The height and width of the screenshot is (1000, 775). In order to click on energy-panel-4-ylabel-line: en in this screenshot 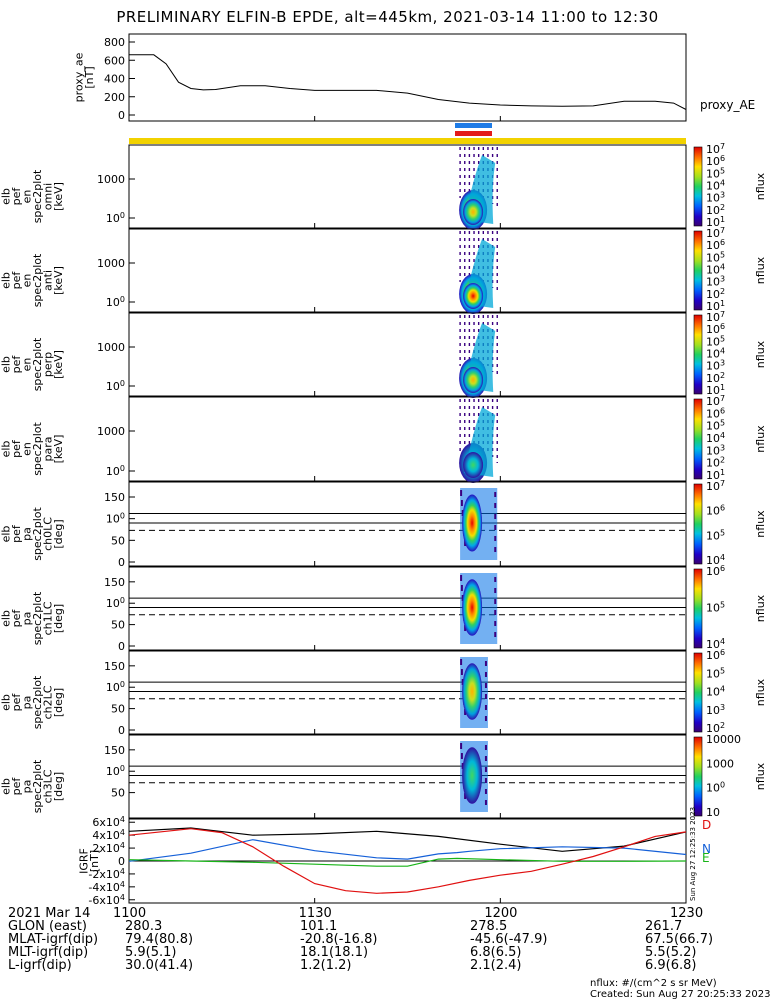, I will do `click(27, 449)`.